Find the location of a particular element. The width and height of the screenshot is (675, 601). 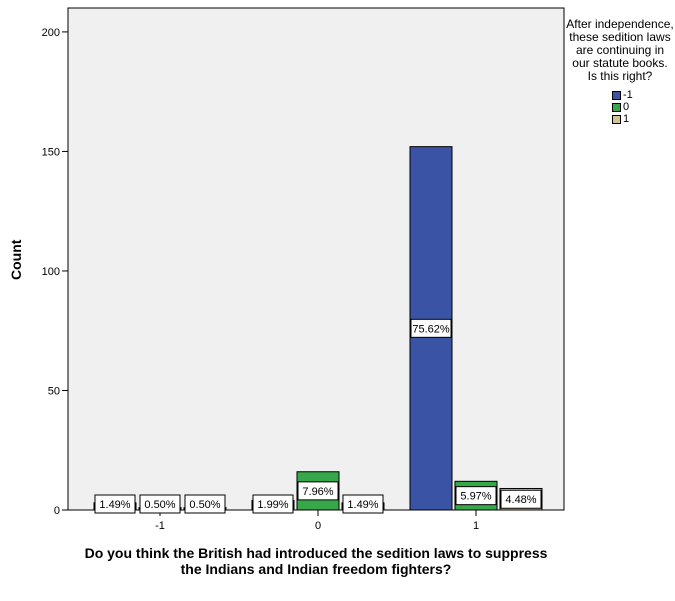

data-label: 1.99% is located at coordinates (272, 505).